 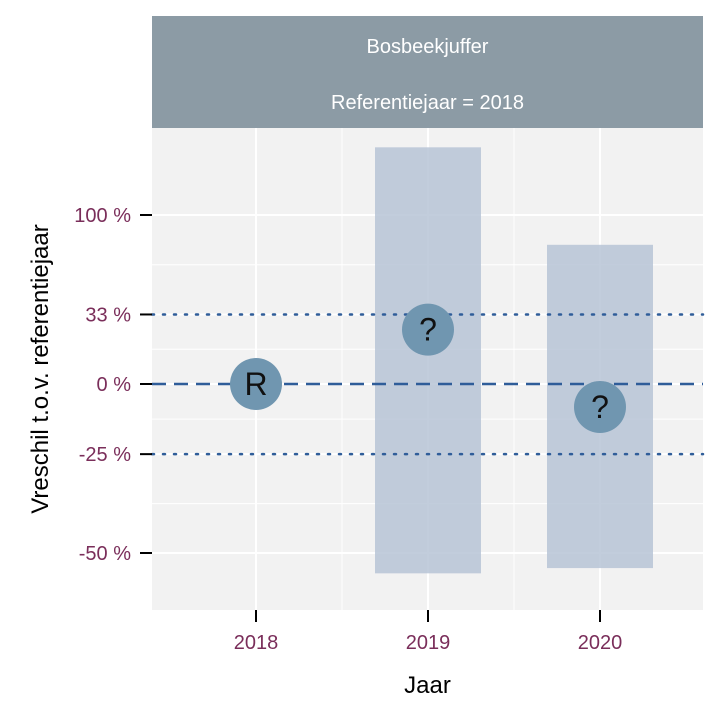 What do you see at coordinates (40, 368) in the screenshot?
I see `y-axis-title: Vreschil t.o.v. referentiejaar` at bounding box center [40, 368].